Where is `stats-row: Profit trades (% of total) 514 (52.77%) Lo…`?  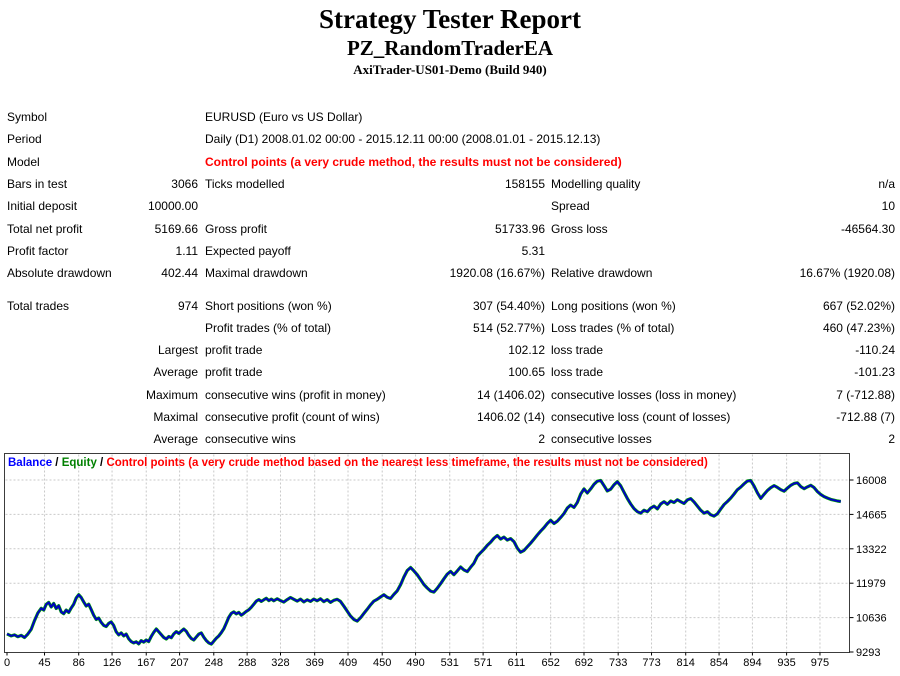
stats-row: Profit trades (% of total) 514 (52.77%) Lo… is located at coordinates (450, 328).